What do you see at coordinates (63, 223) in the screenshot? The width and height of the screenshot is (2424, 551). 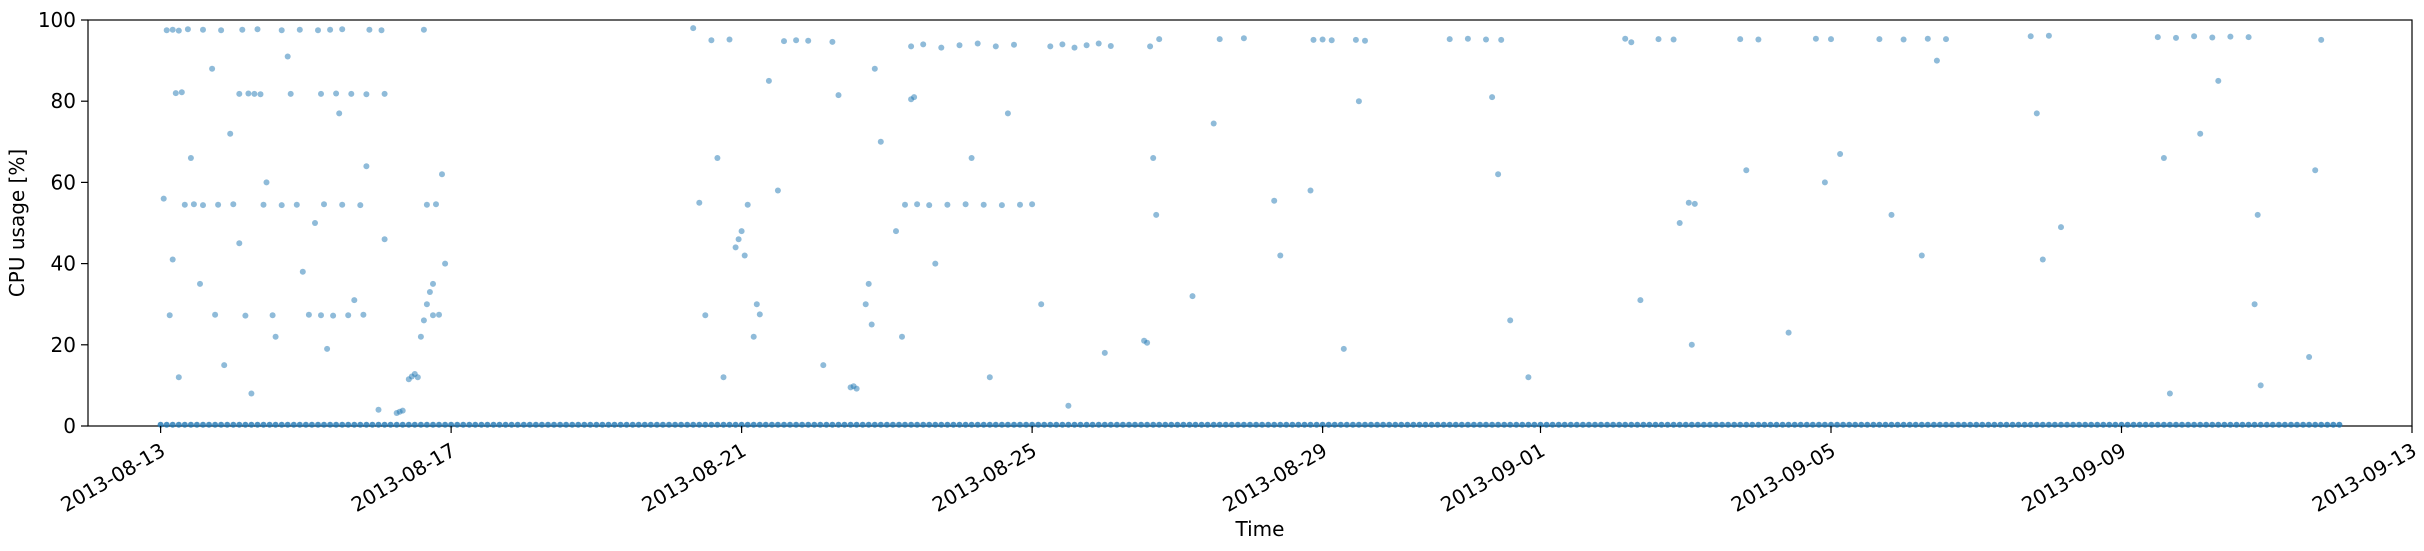 I see `y-axis: 0 20 40 60 80 100` at bounding box center [63, 223].